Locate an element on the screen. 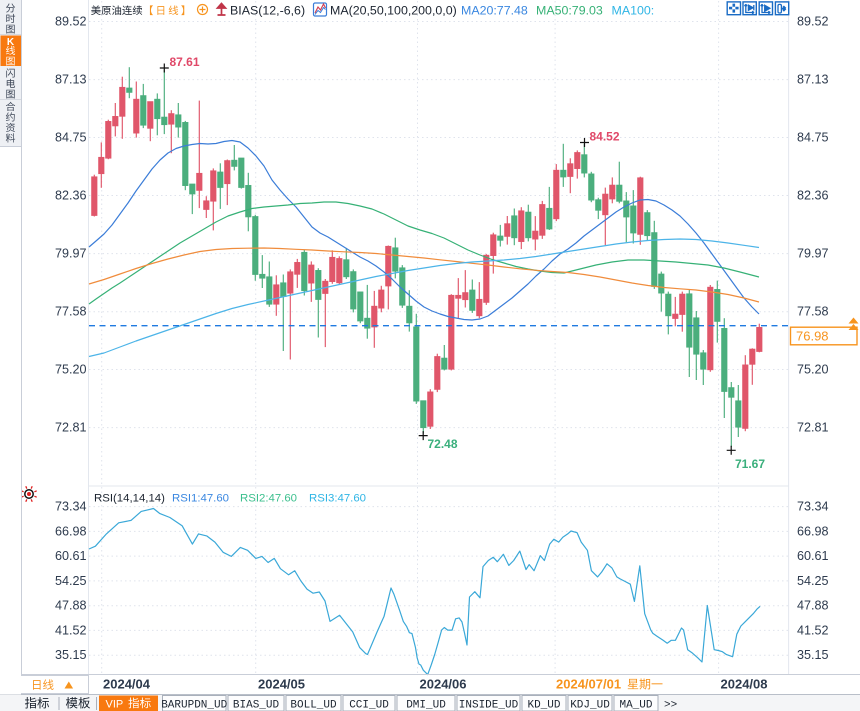 The image size is (860, 711). svg-text: BARUPDN_UD is located at coordinates (194, 705).